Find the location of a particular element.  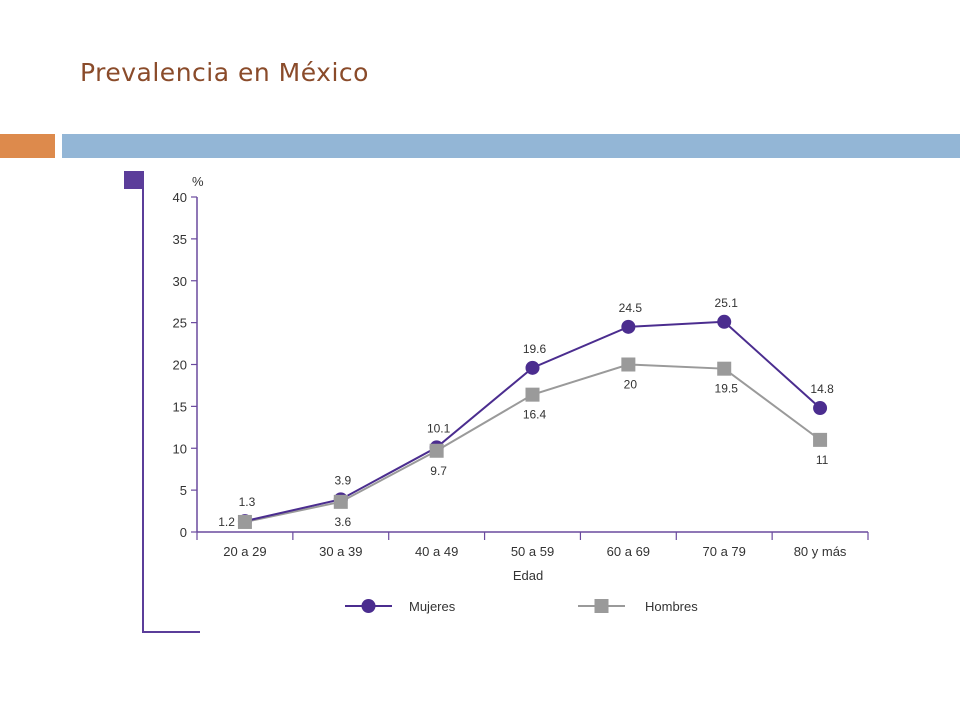

chart-legend: Mujeres Hombres is located at coordinates (521, 606).